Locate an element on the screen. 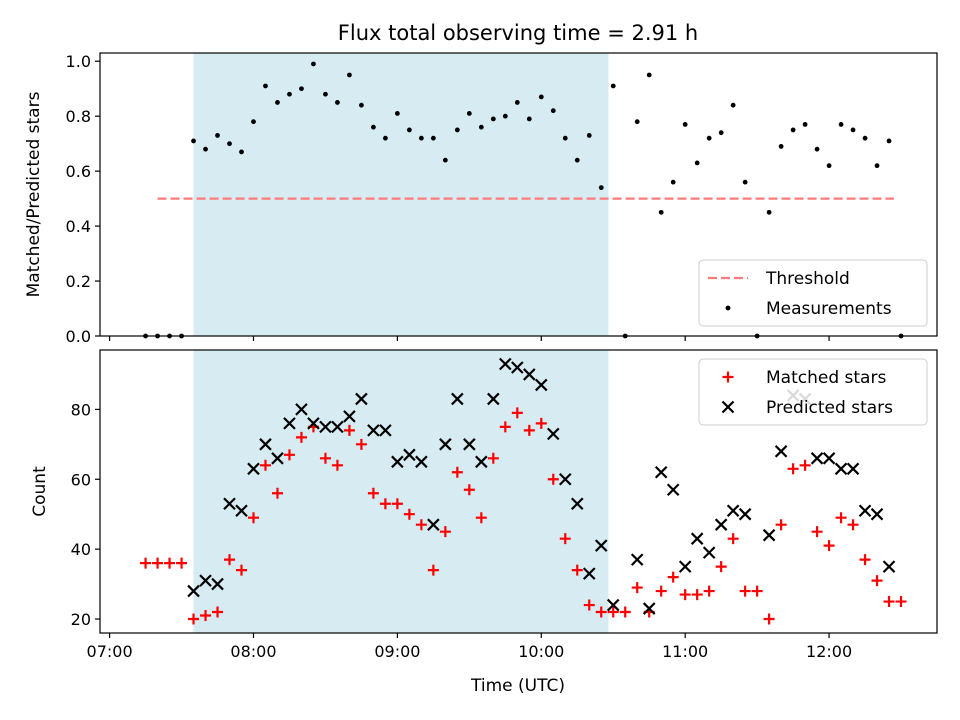 This screenshot has width=960, height=720. x-axis-label: Time (UTC) is located at coordinates (517, 686).